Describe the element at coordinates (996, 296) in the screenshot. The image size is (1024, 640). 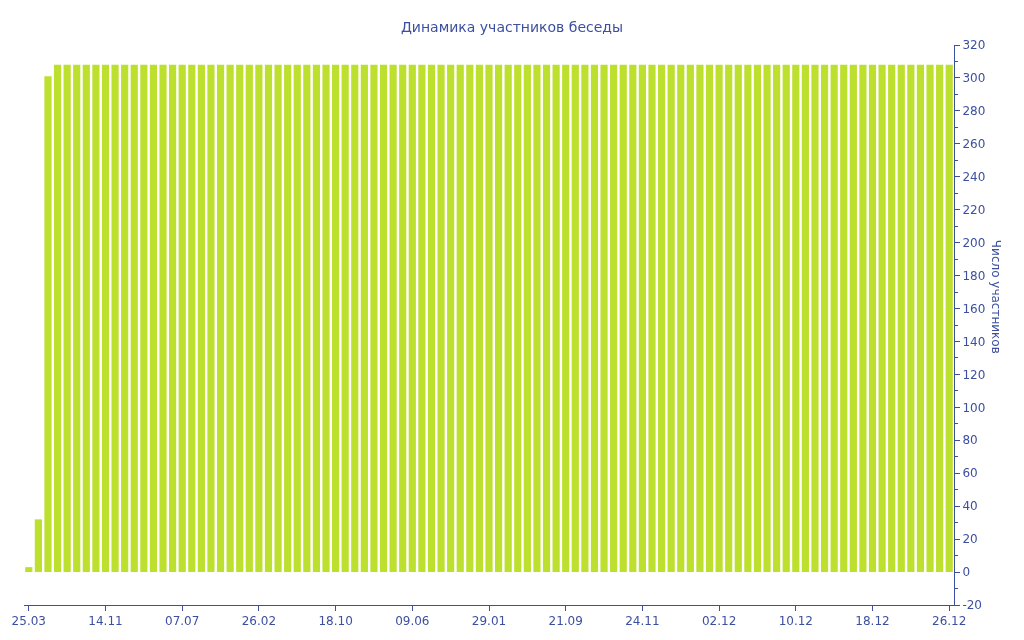
I see `y-axis-title: Число участников` at that location.